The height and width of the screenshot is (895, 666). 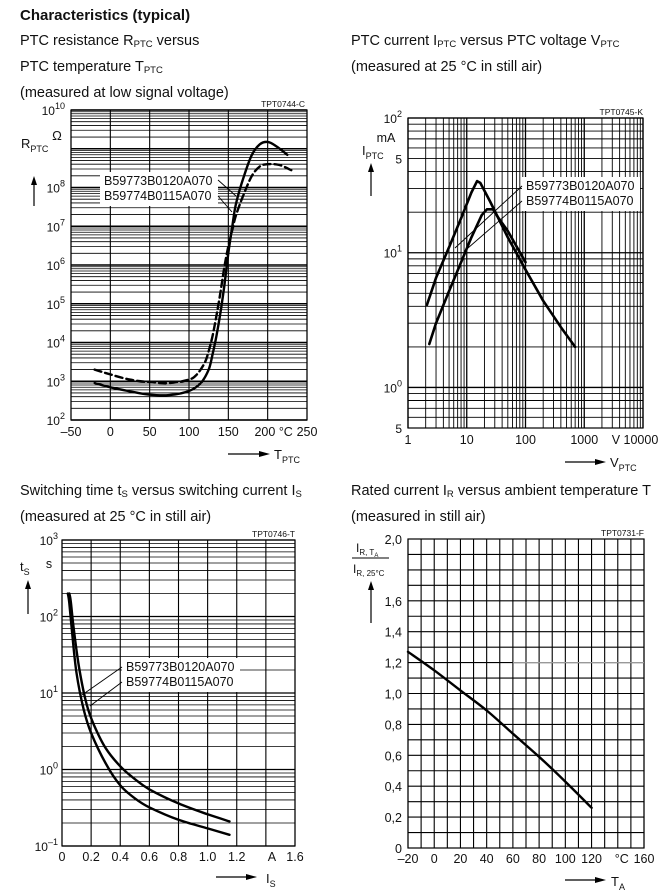 I want to click on y-tick-label: 0, so click(x=398, y=849).